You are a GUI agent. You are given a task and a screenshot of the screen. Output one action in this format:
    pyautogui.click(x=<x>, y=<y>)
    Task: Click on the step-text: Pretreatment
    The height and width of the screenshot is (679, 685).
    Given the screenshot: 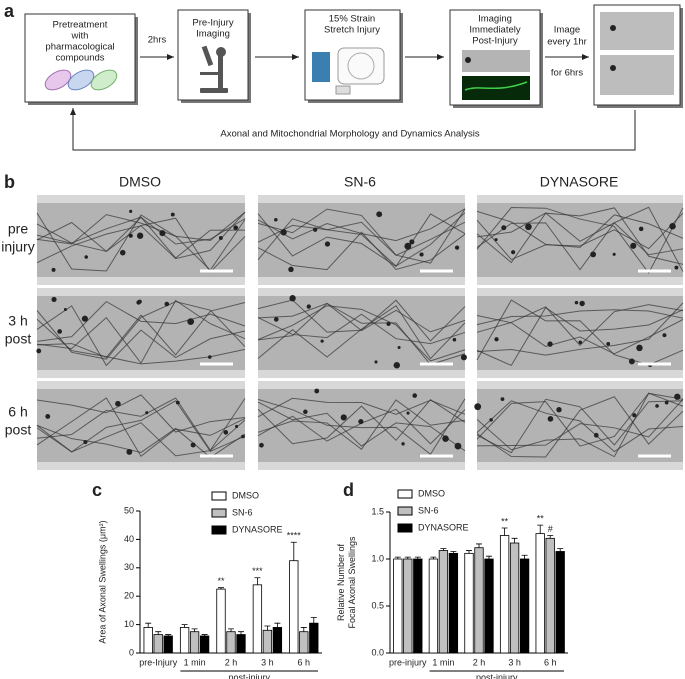 What is the action you would take?
    pyautogui.click(x=80, y=25)
    